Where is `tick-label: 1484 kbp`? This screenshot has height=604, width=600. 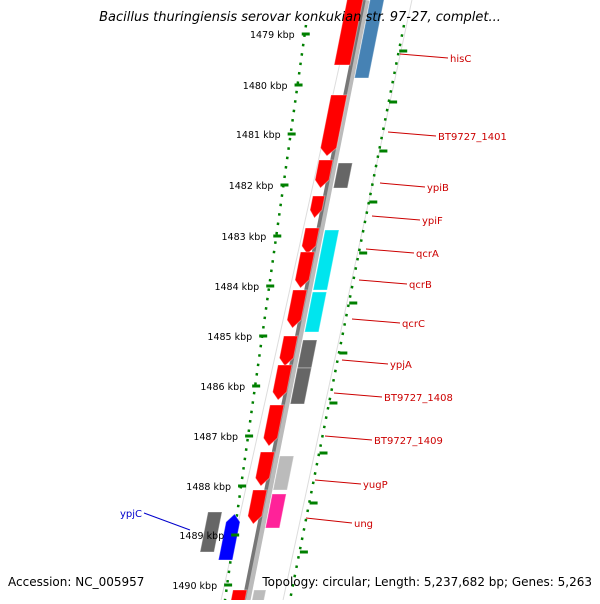 tick-label: 1484 kbp is located at coordinates (236, 287).